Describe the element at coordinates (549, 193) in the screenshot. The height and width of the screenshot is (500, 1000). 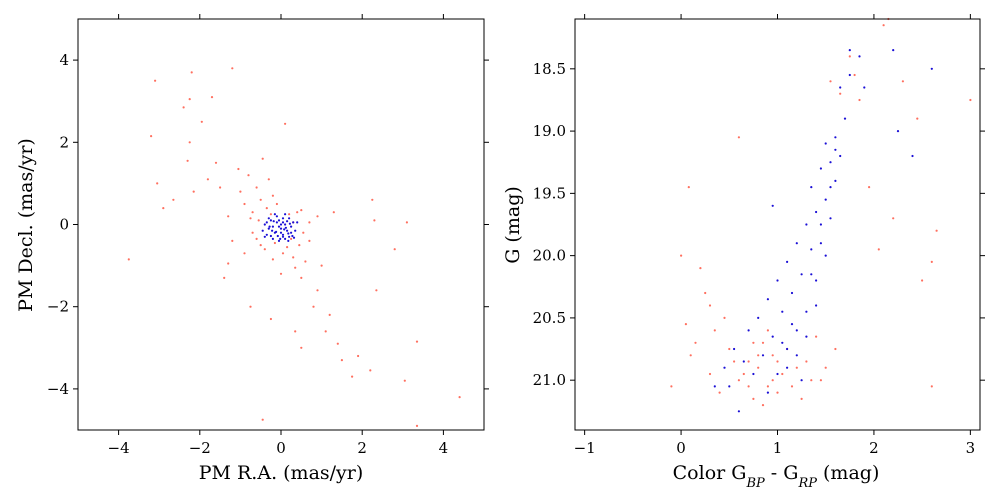
I see `y-tick-label: 19.5` at that location.